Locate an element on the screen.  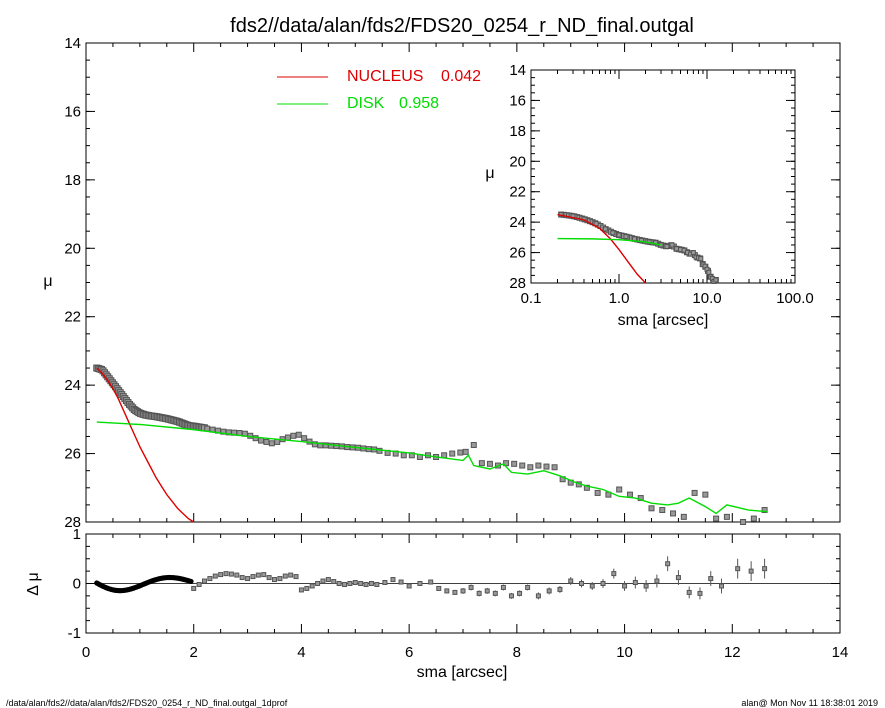
residual-xtick-label: 2 is located at coordinates (194, 652).